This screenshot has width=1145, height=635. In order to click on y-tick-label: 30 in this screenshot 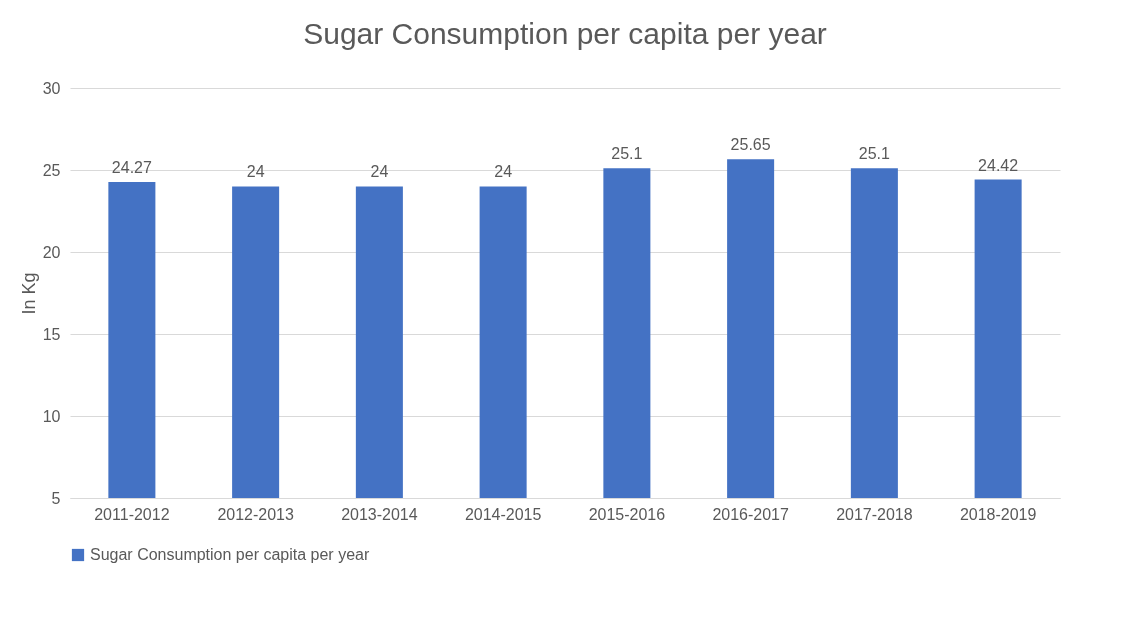, I will do `click(51, 88)`.